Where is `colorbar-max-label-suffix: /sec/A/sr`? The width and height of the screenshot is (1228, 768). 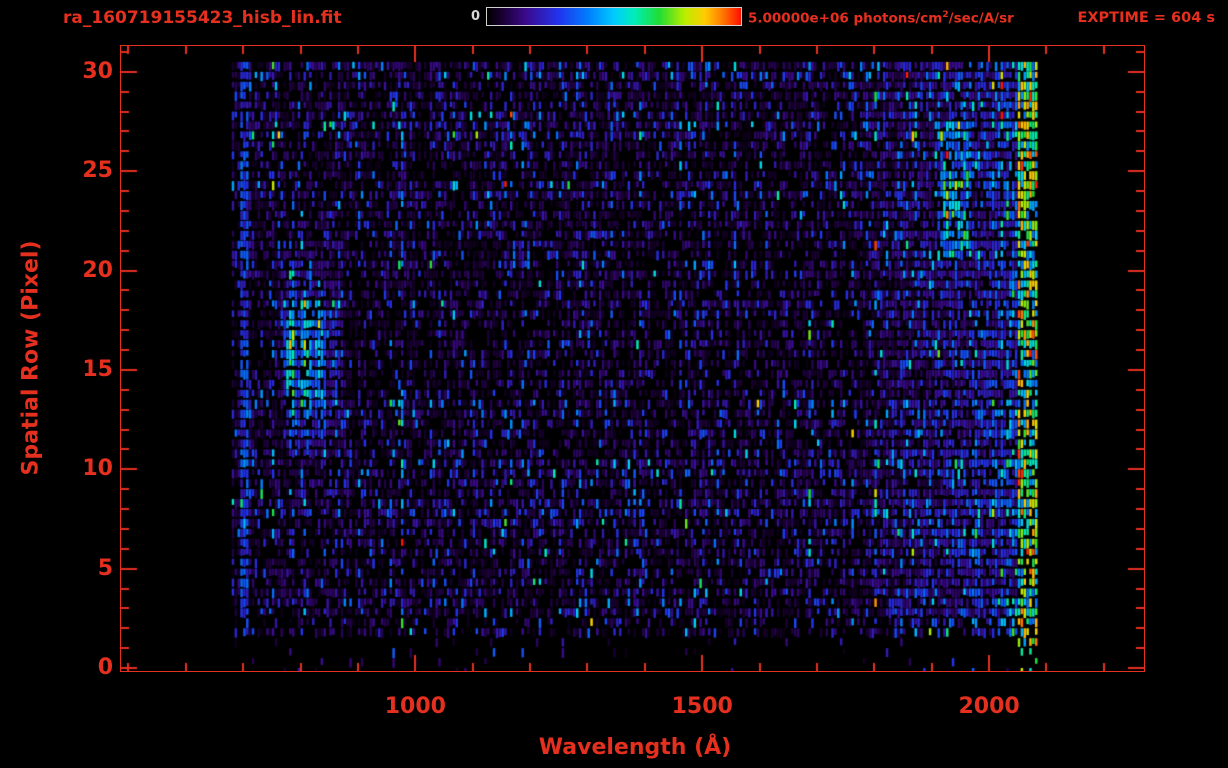
colorbar-max-label-suffix: /sec/A/sr is located at coordinates (981, 18).